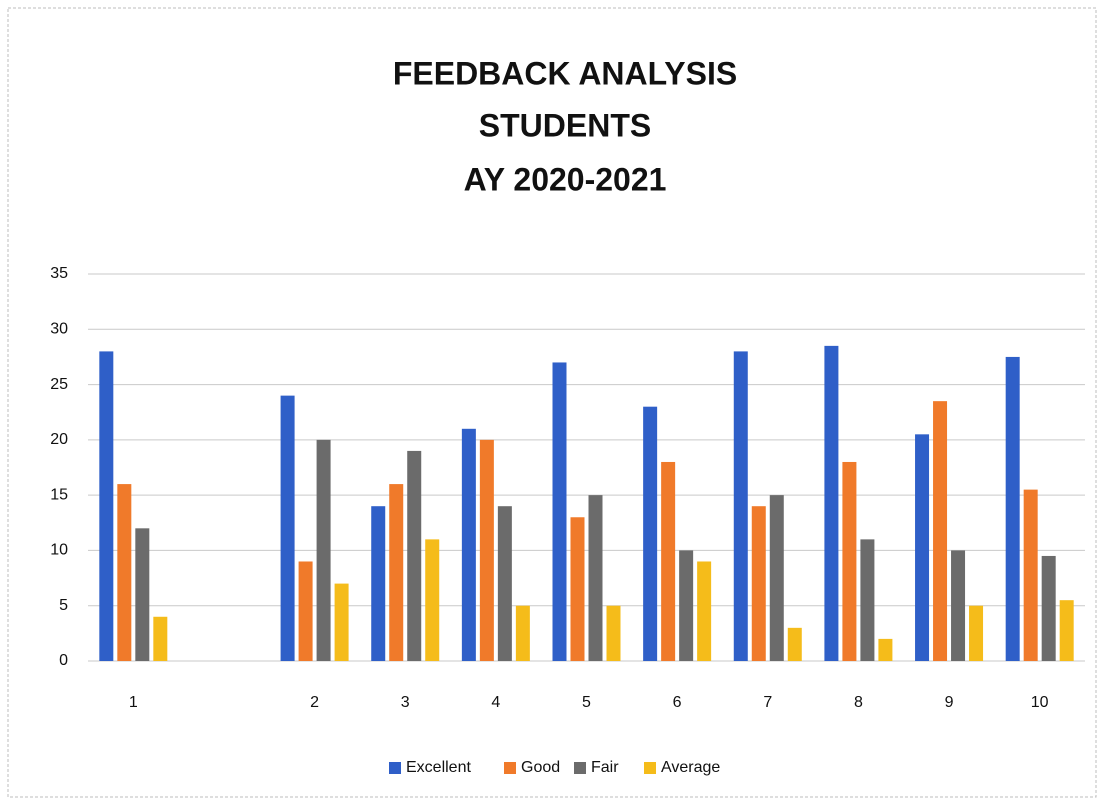  What do you see at coordinates (565, 125) in the screenshot?
I see `chart-title: STUDENTS` at bounding box center [565, 125].